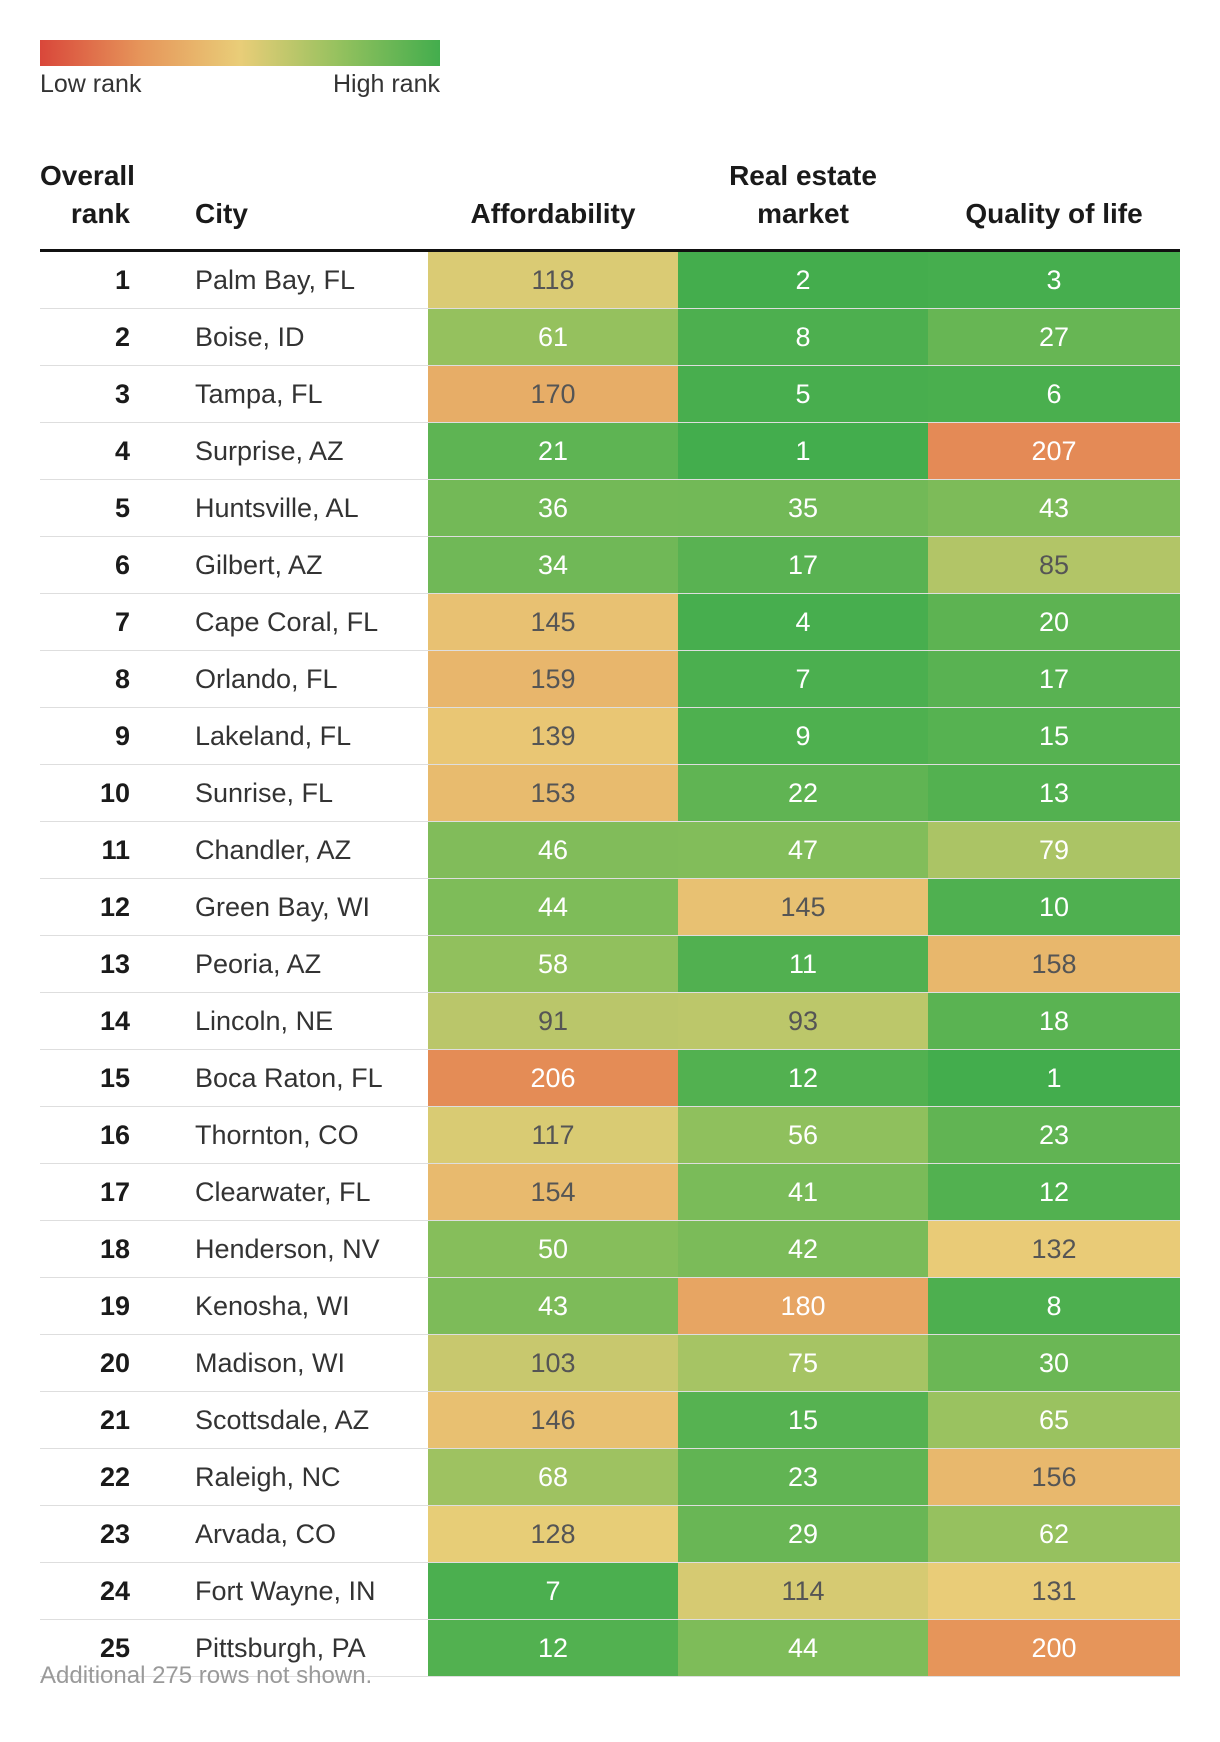  I want to click on real-estate-cell: 93, so click(803, 1021).